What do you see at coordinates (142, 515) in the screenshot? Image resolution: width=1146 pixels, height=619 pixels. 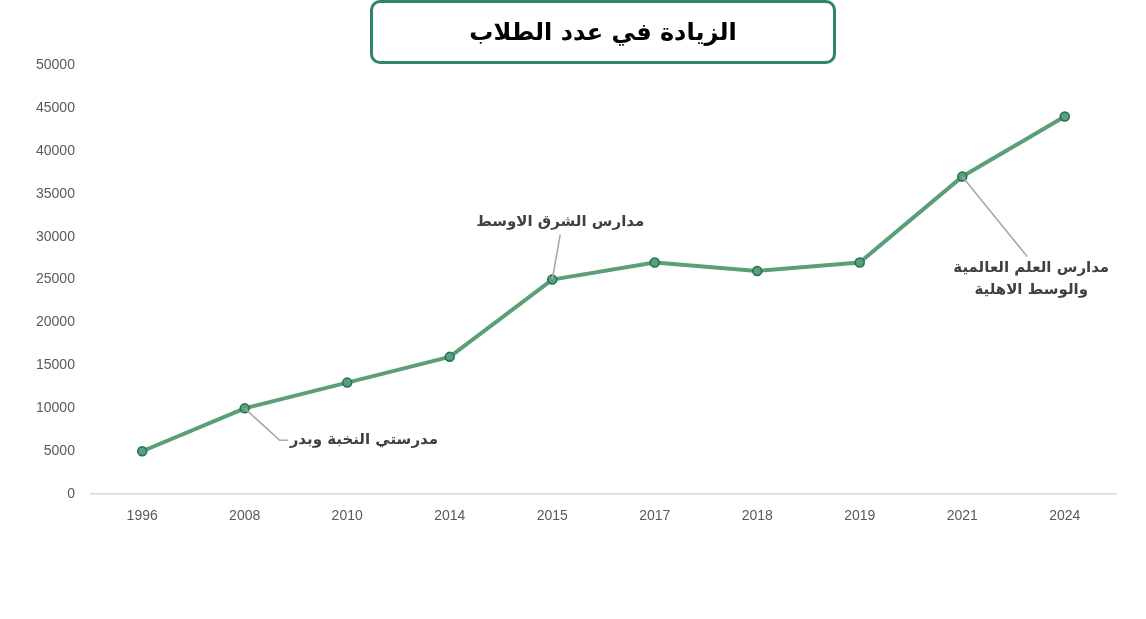 I see `x-tick-label: 1996` at bounding box center [142, 515].